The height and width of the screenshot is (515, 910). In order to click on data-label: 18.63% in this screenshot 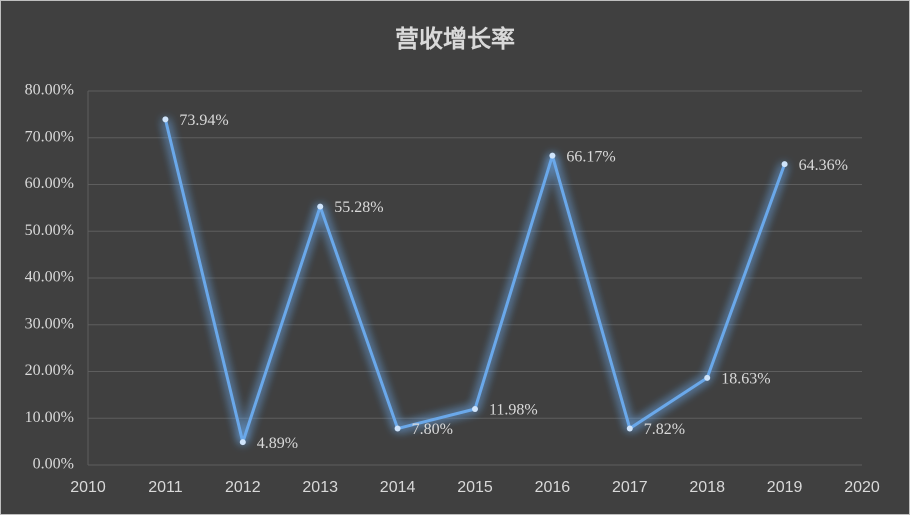, I will do `click(745, 379)`.